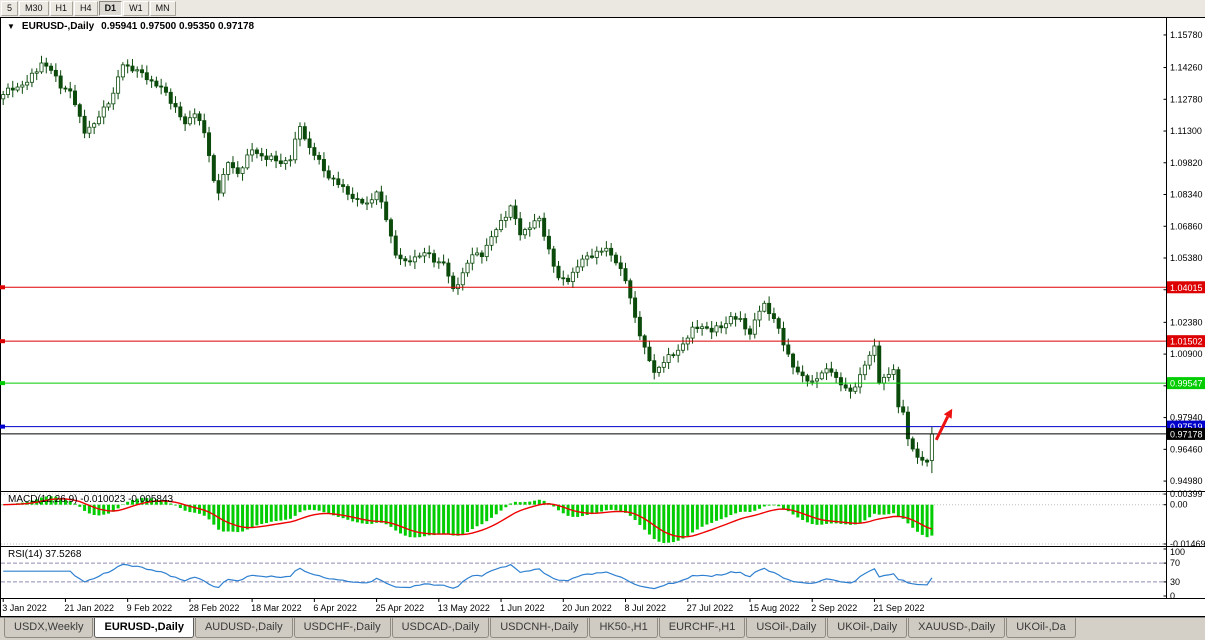 Image resolution: width=1205 pixels, height=640 pixels. Describe the element at coordinates (1186, 449) in the screenshot. I see `svg-text: 0.96460` at that location.